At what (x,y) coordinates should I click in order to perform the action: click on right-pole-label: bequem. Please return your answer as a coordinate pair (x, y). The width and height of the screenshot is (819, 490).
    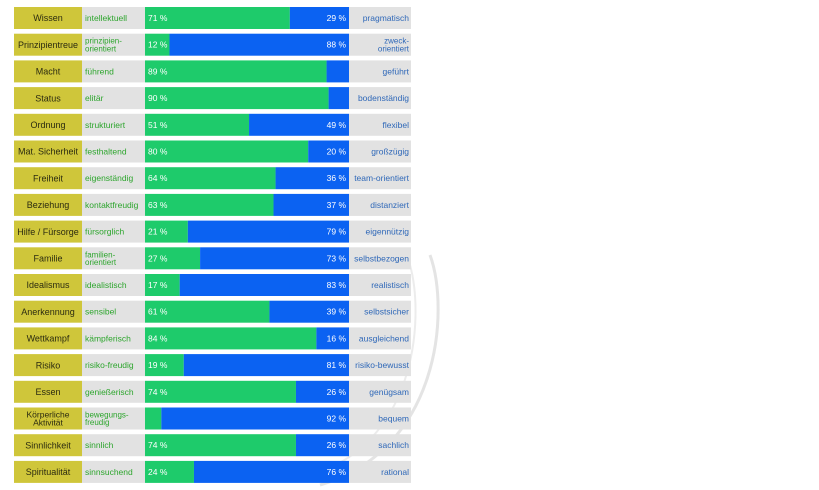
    Looking at the image, I should click on (393, 418).